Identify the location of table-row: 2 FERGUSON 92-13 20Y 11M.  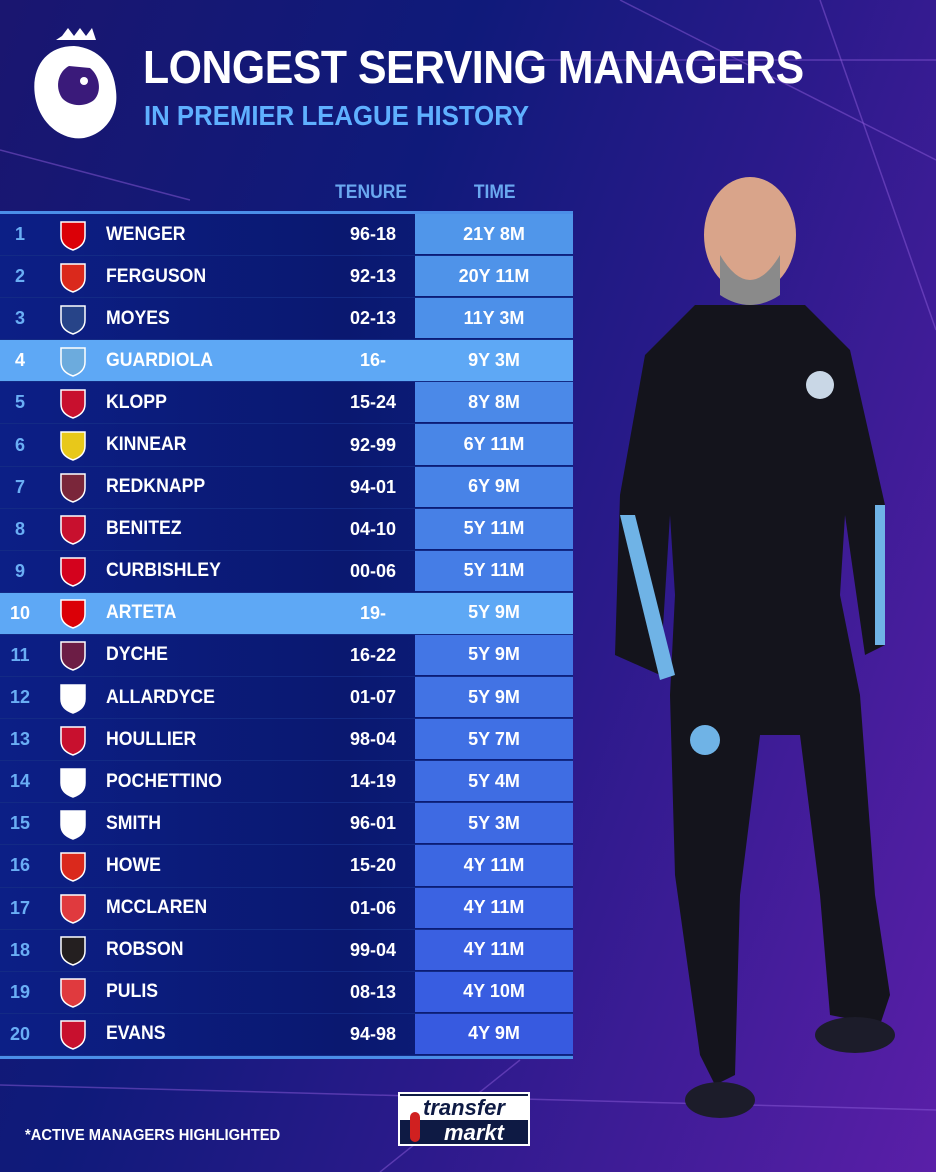
(286, 277).